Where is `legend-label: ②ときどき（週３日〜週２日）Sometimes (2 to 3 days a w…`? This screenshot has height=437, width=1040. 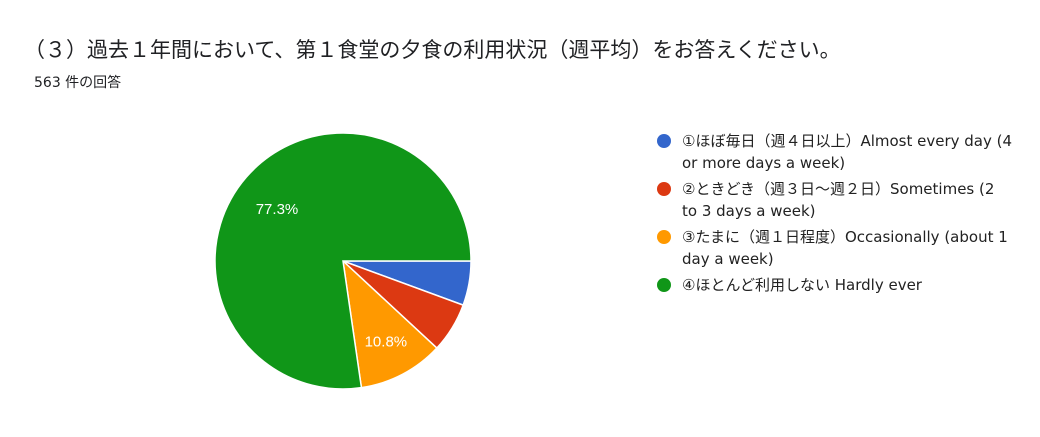 legend-label: ②ときどき（週３日〜週２日）Sometimes (2 to 3 days a w… is located at coordinates (838, 200).